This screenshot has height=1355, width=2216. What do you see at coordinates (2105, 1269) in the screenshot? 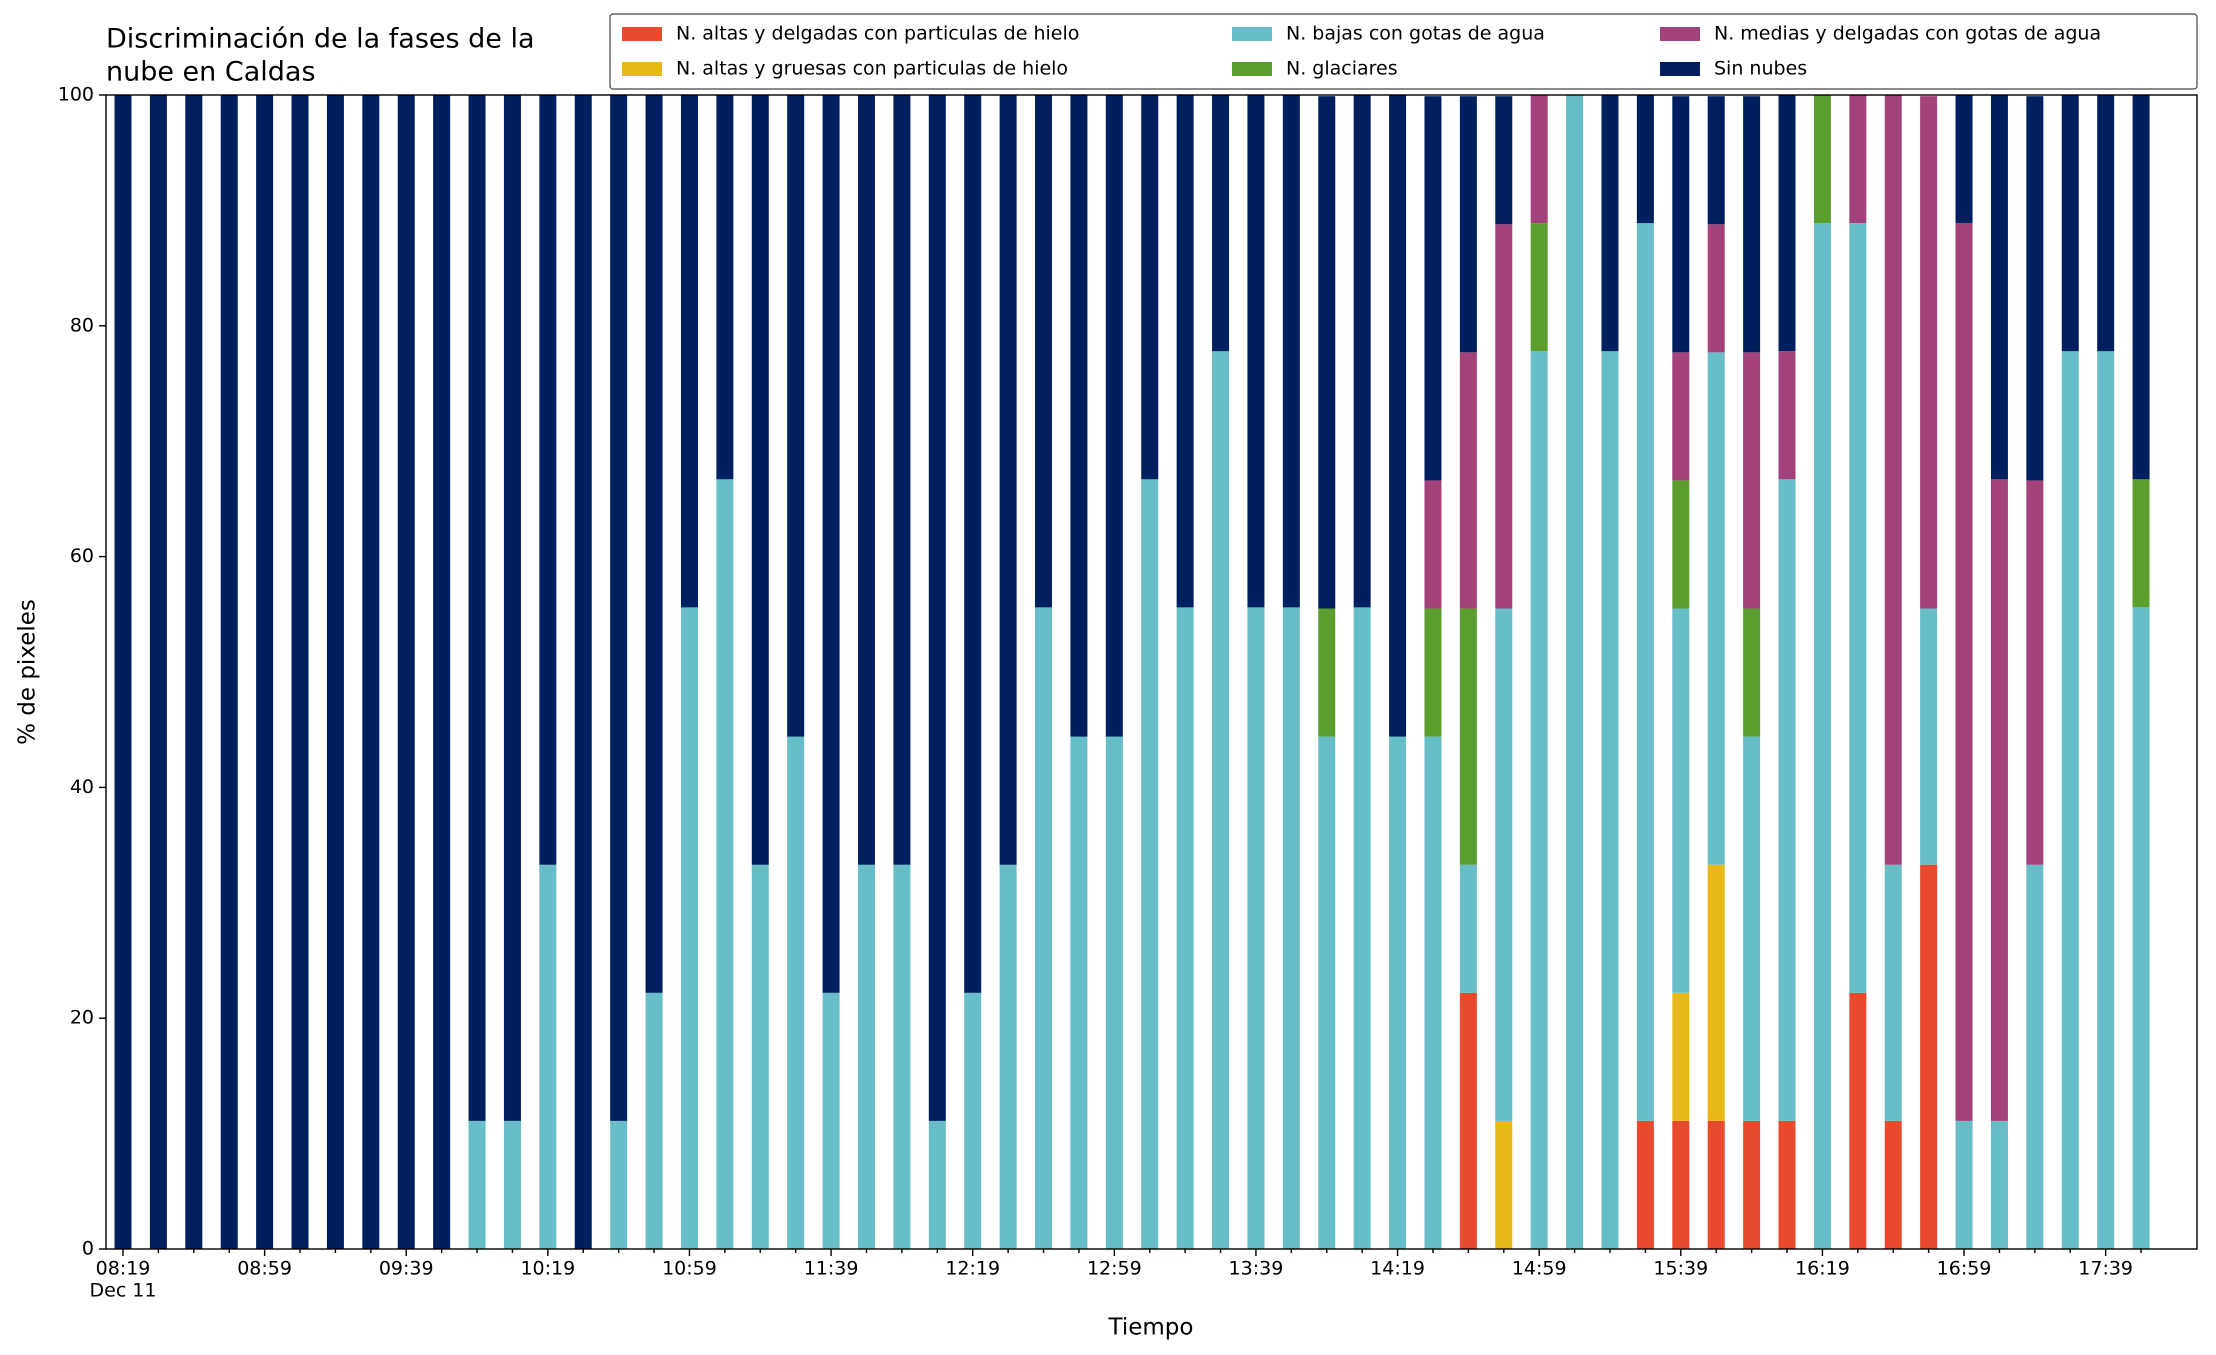
I see `x-tick-label: 17:39` at bounding box center [2105, 1269].